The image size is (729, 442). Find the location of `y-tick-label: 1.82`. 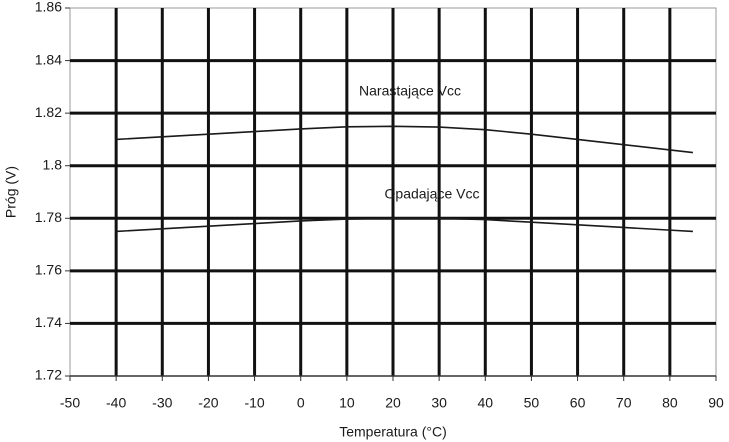

y-tick-label: 1.82 is located at coordinates (48, 112).